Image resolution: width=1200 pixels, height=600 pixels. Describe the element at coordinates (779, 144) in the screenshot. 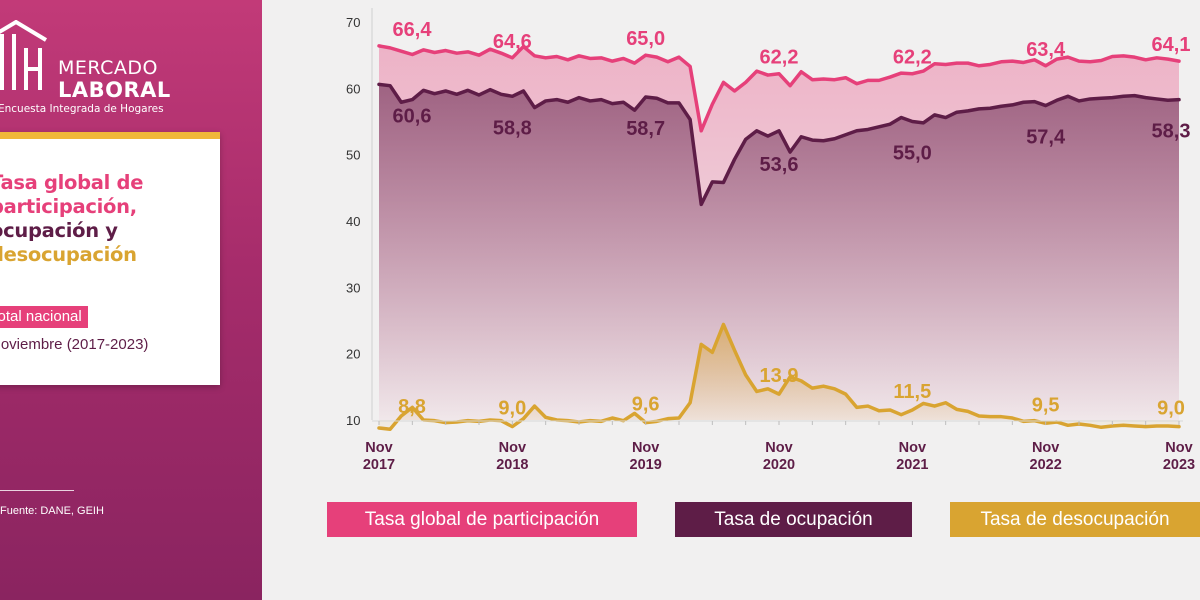

I see `line-occupation` at that location.